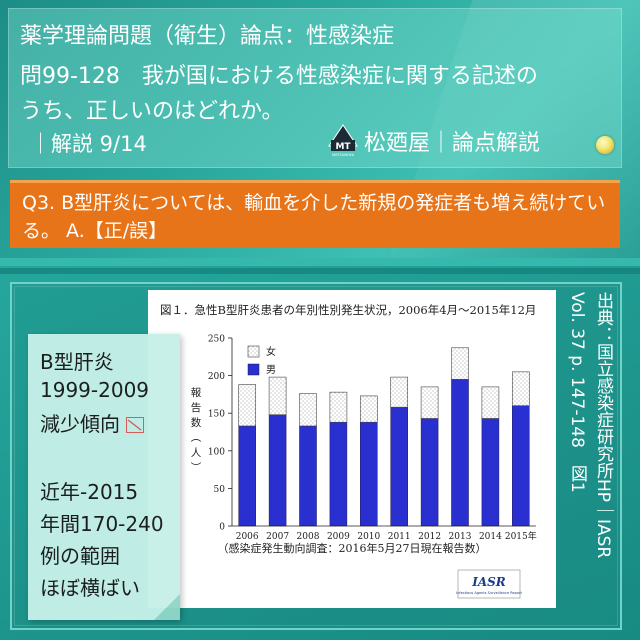 This screenshot has width=640, height=640. I want to click on question-line-2: うち、正しいのはどれか。, so click(152, 111).